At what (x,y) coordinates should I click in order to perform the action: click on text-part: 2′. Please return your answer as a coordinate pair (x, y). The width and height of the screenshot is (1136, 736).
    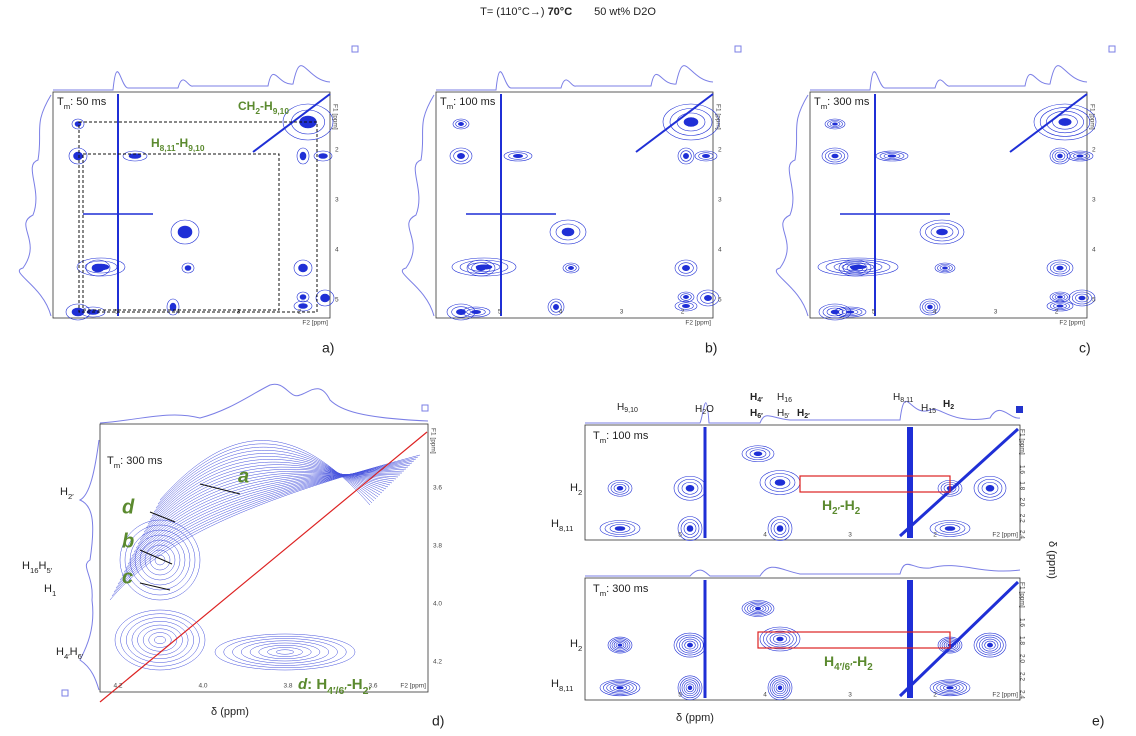
    Looking at the image, I should click on (807, 416).